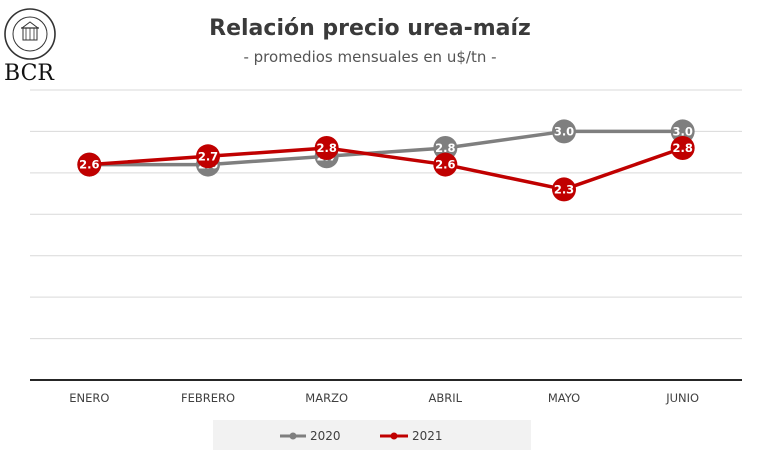 This screenshot has height=463, width=760. Describe the element at coordinates (29, 73) in the screenshot. I see `bcr-logo-text: BCR` at that location.